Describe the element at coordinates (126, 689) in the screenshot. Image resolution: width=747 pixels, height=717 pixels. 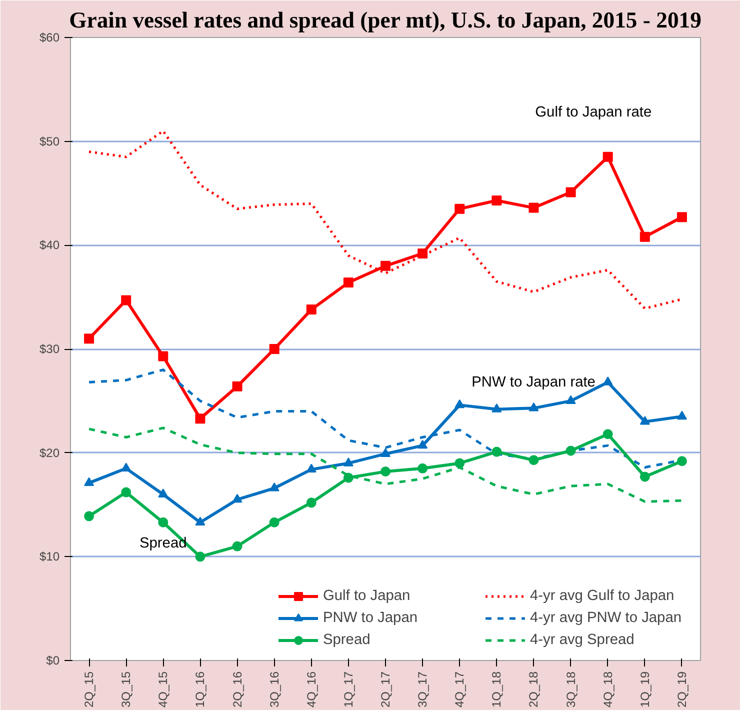
I see `x-tick-label: 3Q_15` at that location.